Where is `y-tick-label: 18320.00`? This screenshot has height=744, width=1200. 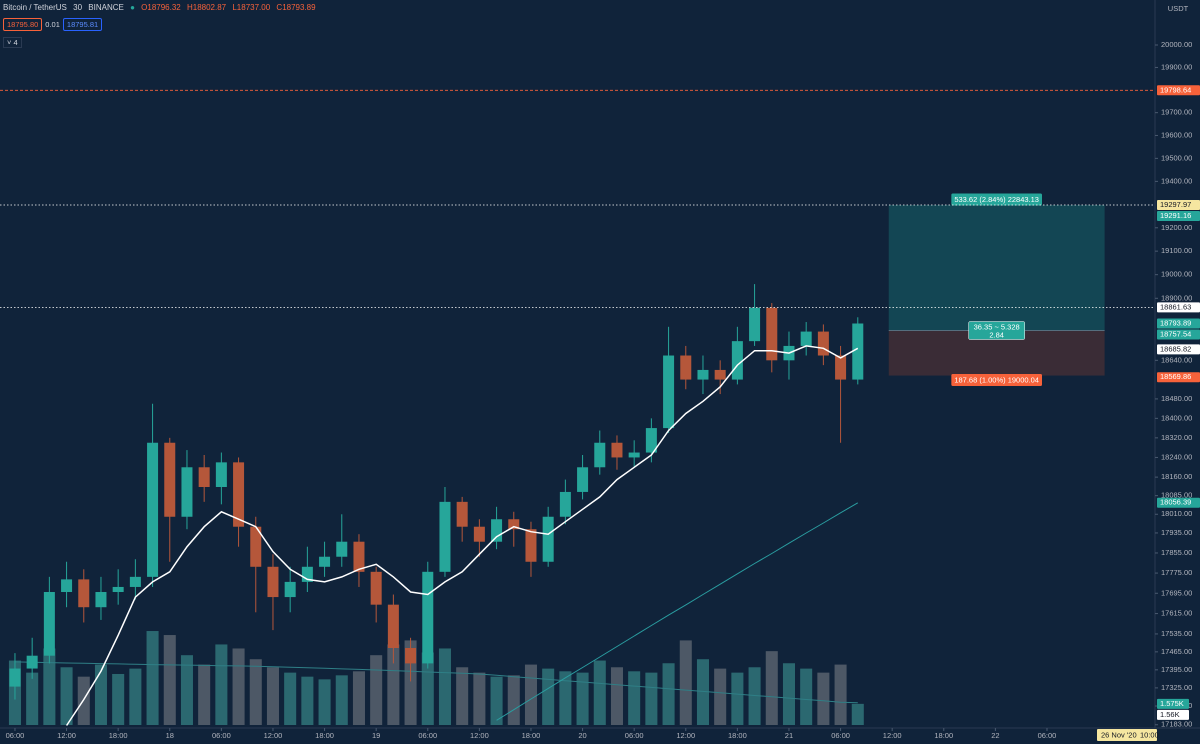 y-tick-label: 18320.00 is located at coordinates (1176, 437).